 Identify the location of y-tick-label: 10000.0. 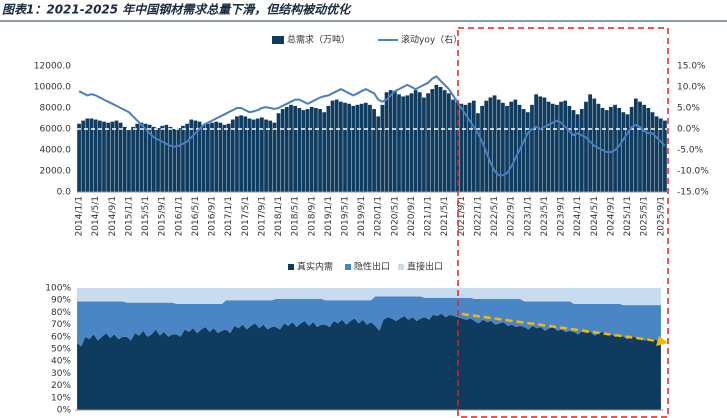
(52, 88).